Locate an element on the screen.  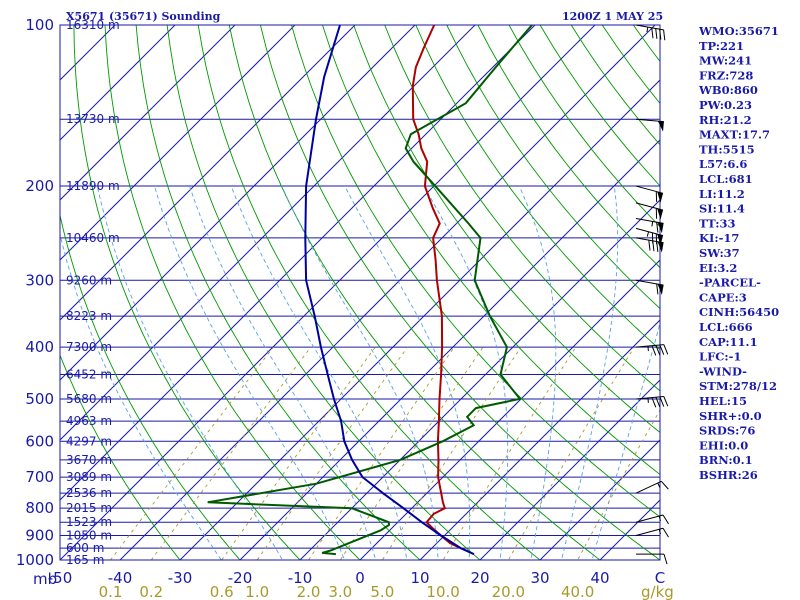
pressure-tick-label: 700 is located at coordinates (39, 477).